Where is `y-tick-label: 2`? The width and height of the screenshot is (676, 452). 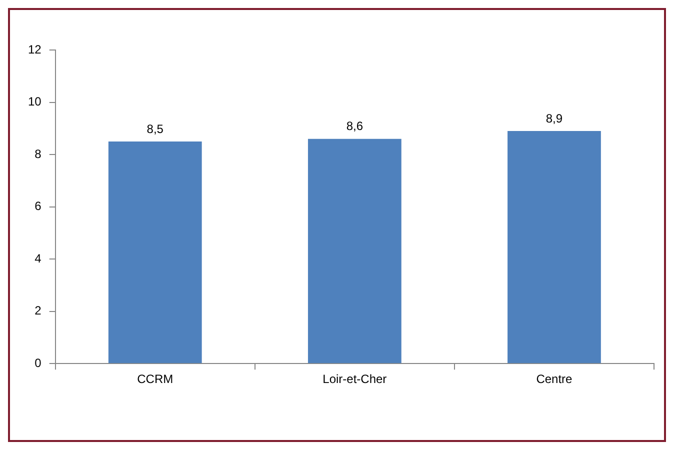 y-tick-label: 2 is located at coordinates (38, 311).